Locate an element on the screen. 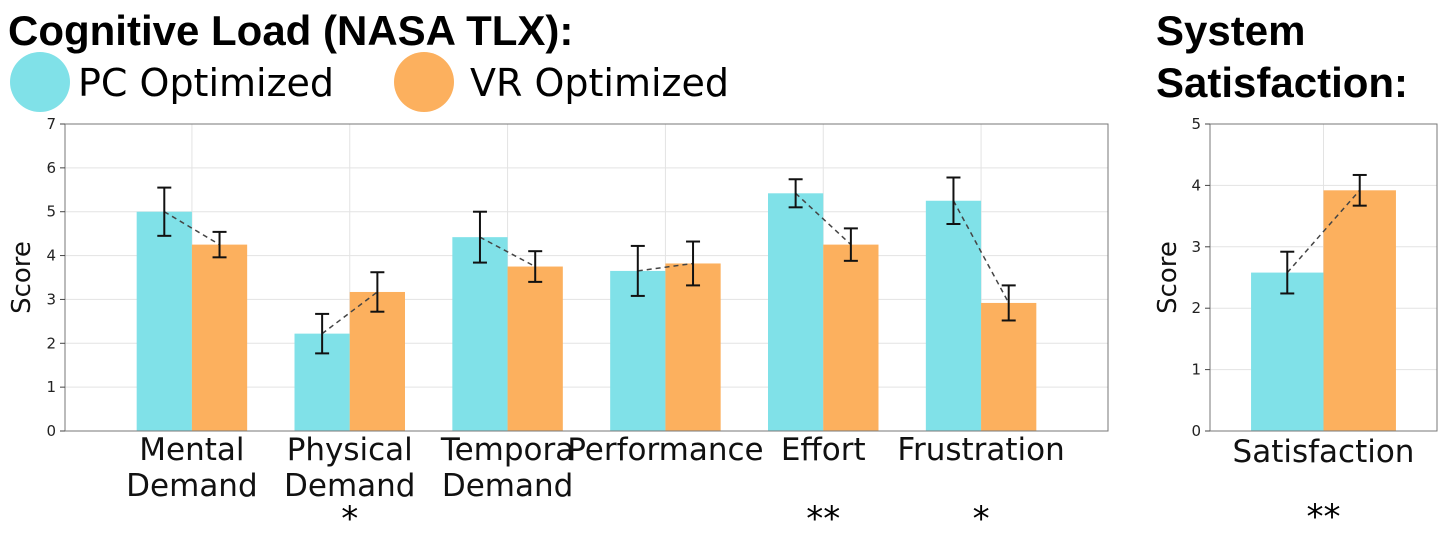 The width and height of the screenshot is (1446, 537). left-chart-title: Cognitive Load (NASA TLX): is located at coordinates (290, 30).